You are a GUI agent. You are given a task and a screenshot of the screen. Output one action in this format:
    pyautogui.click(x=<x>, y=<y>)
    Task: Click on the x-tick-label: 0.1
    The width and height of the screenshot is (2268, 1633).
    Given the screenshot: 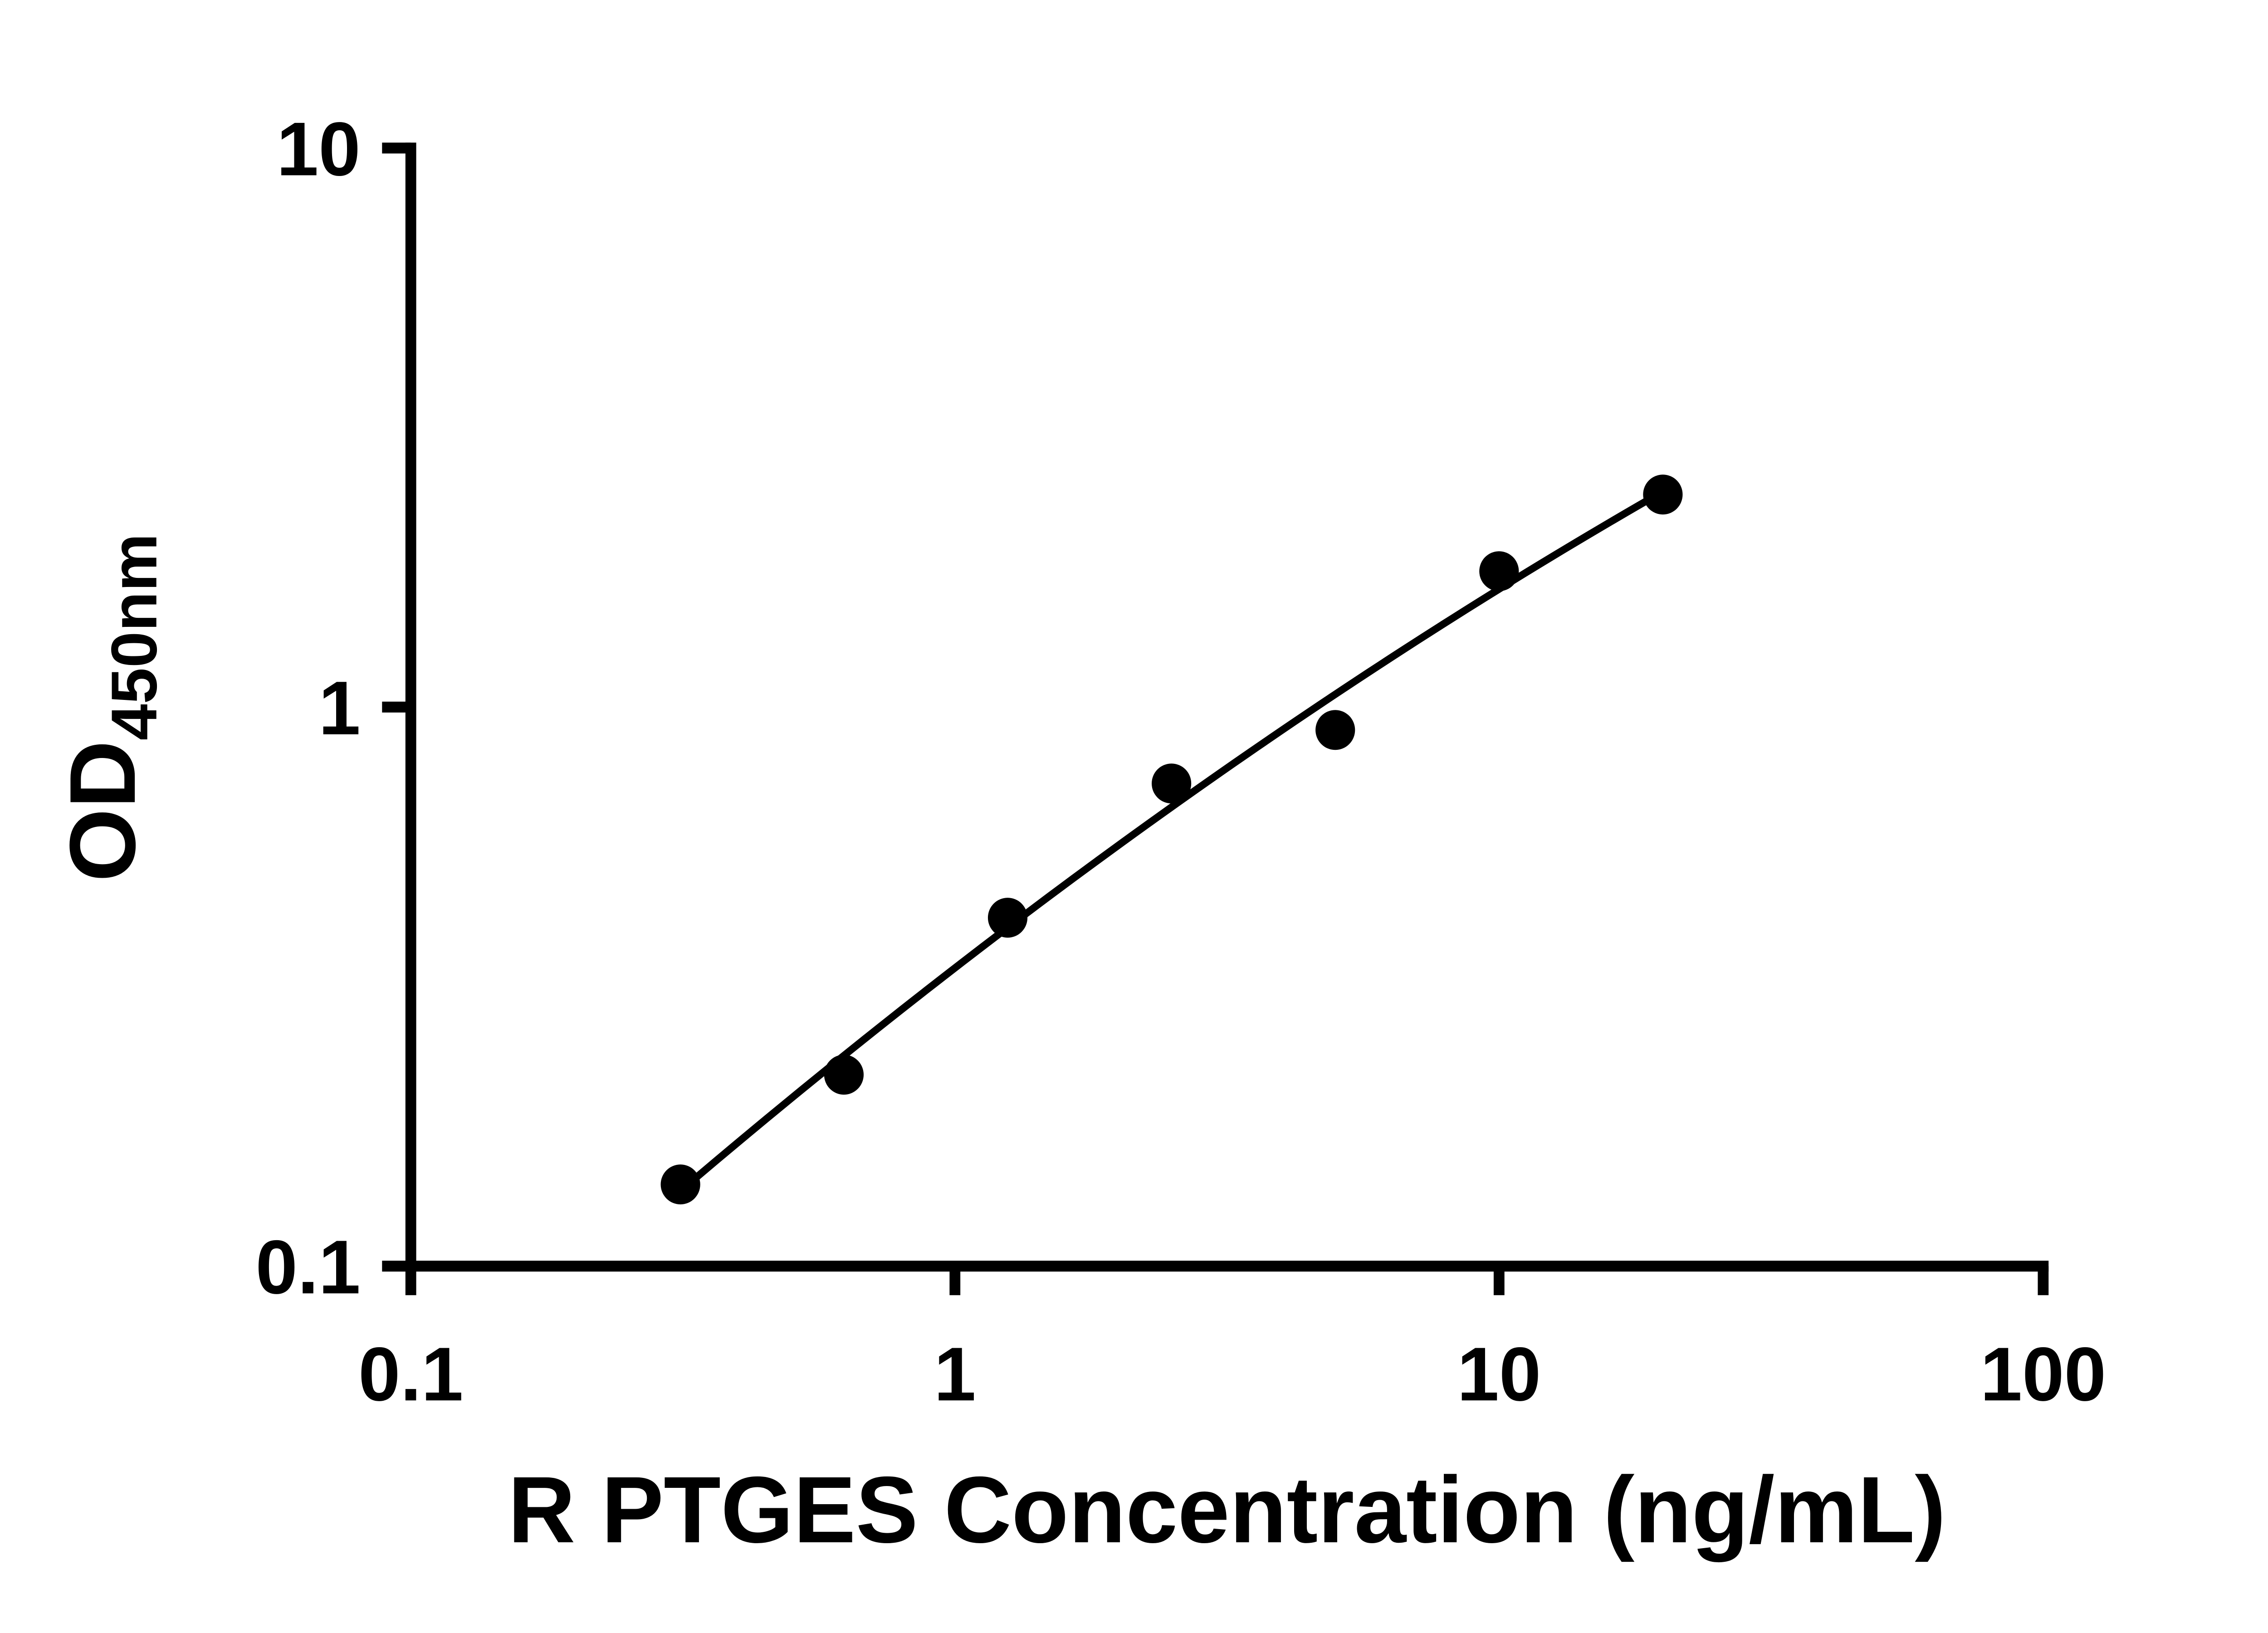 What is the action you would take?
    pyautogui.click(x=411, y=1374)
    